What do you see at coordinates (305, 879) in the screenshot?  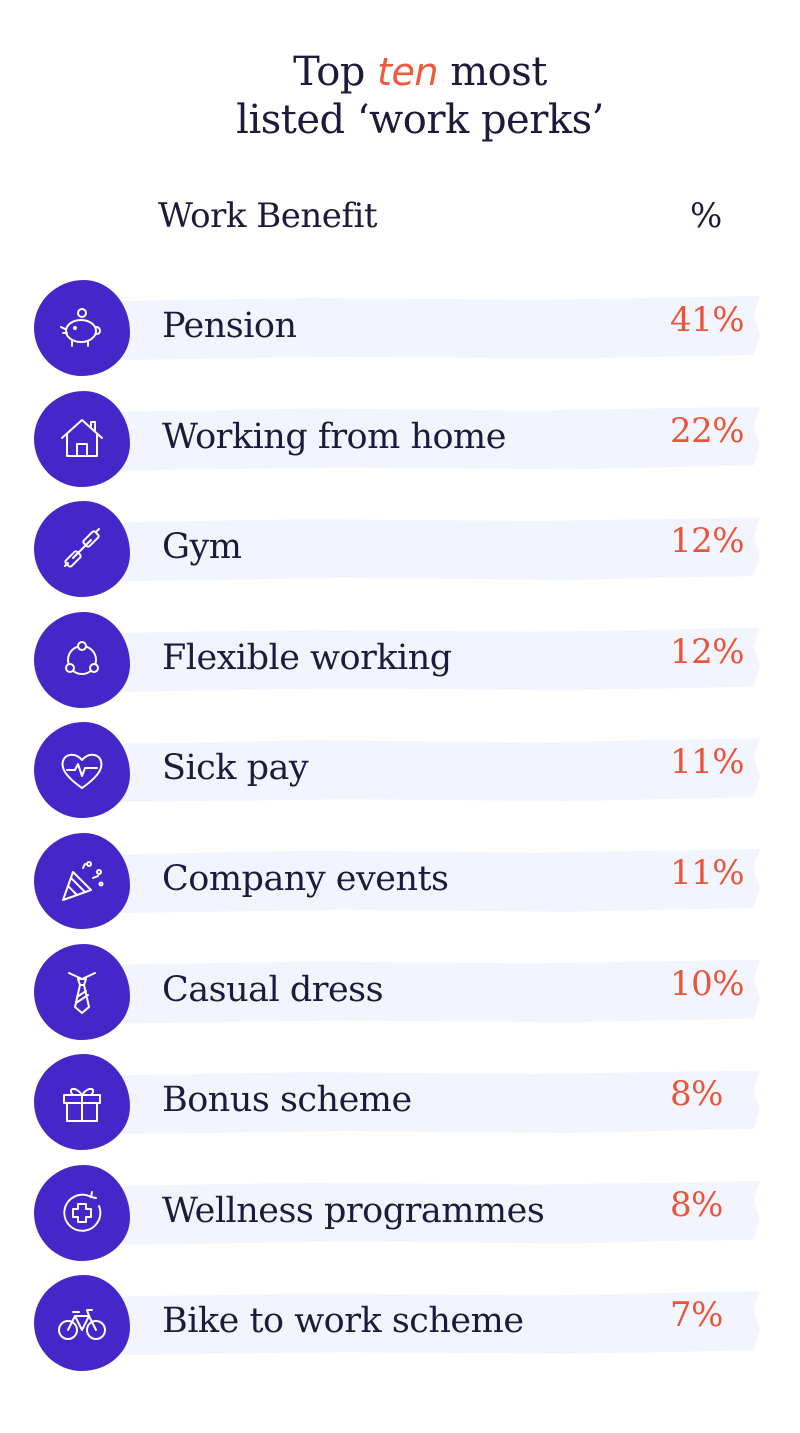 I see `row-label: Company events` at bounding box center [305, 879].